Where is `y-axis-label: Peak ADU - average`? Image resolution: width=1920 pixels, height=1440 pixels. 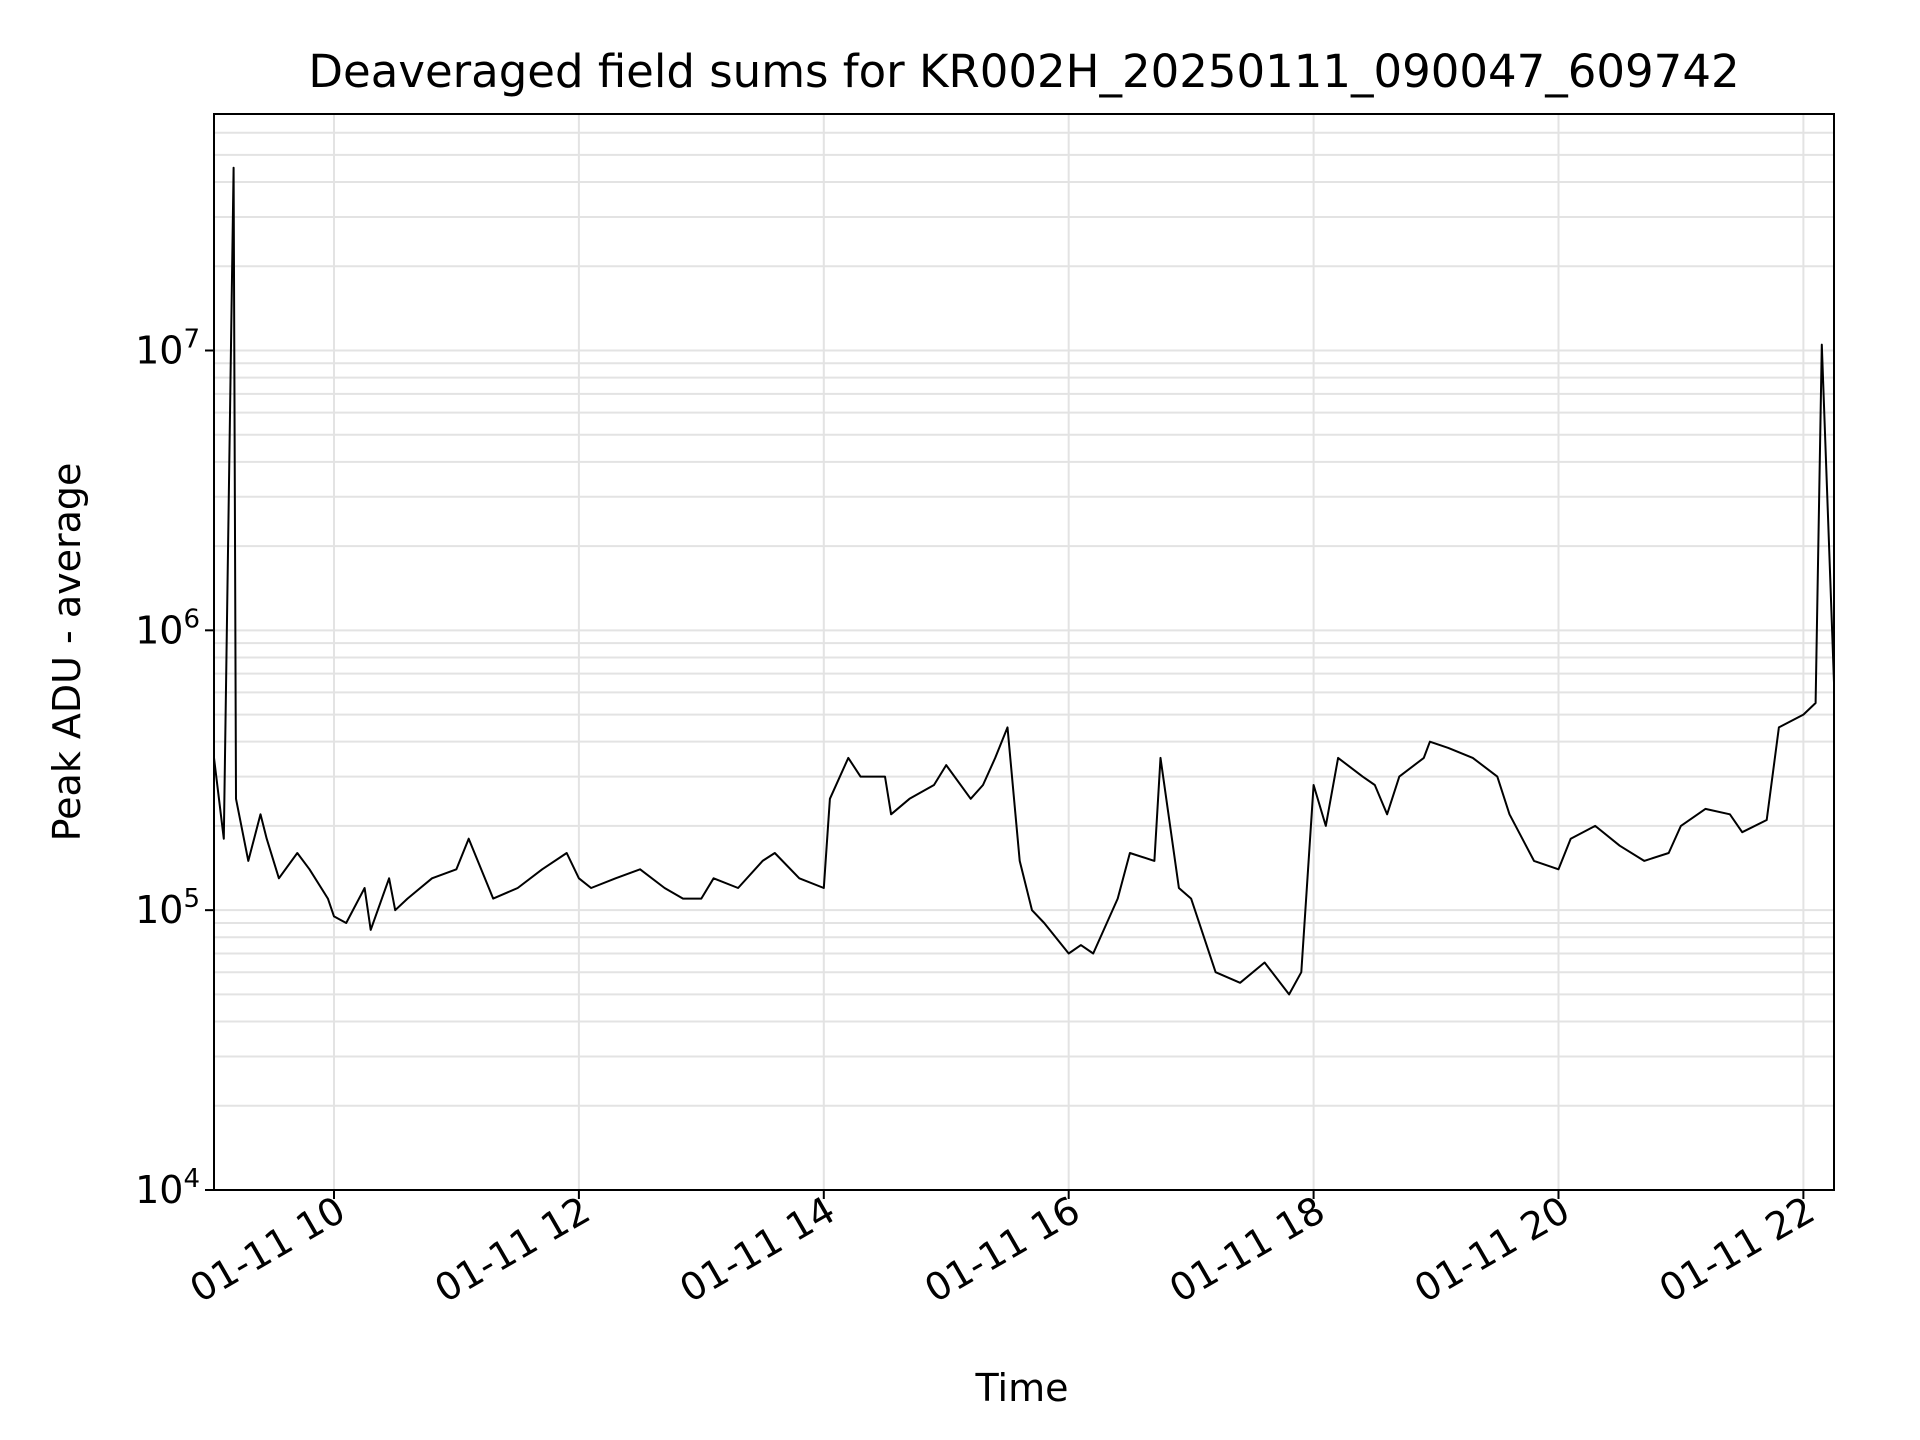
y-axis-label: Peak ADU - average is located at coordinates (67, 652).